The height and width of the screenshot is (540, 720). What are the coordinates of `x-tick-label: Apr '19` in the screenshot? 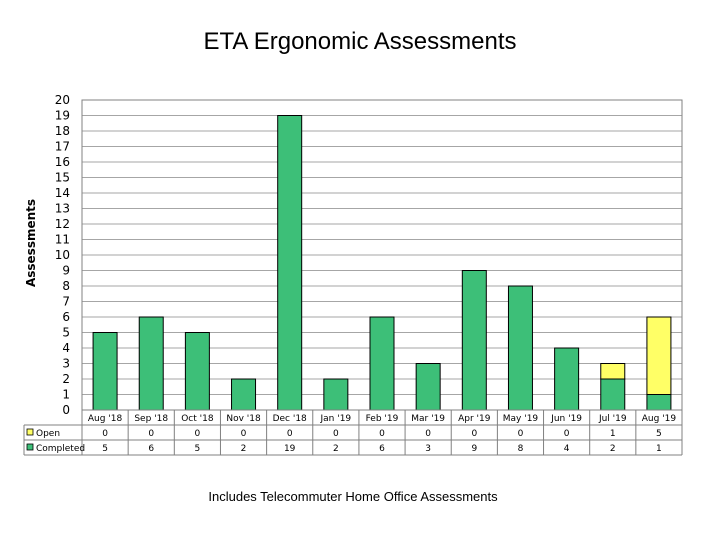 It's located at (474, 419).